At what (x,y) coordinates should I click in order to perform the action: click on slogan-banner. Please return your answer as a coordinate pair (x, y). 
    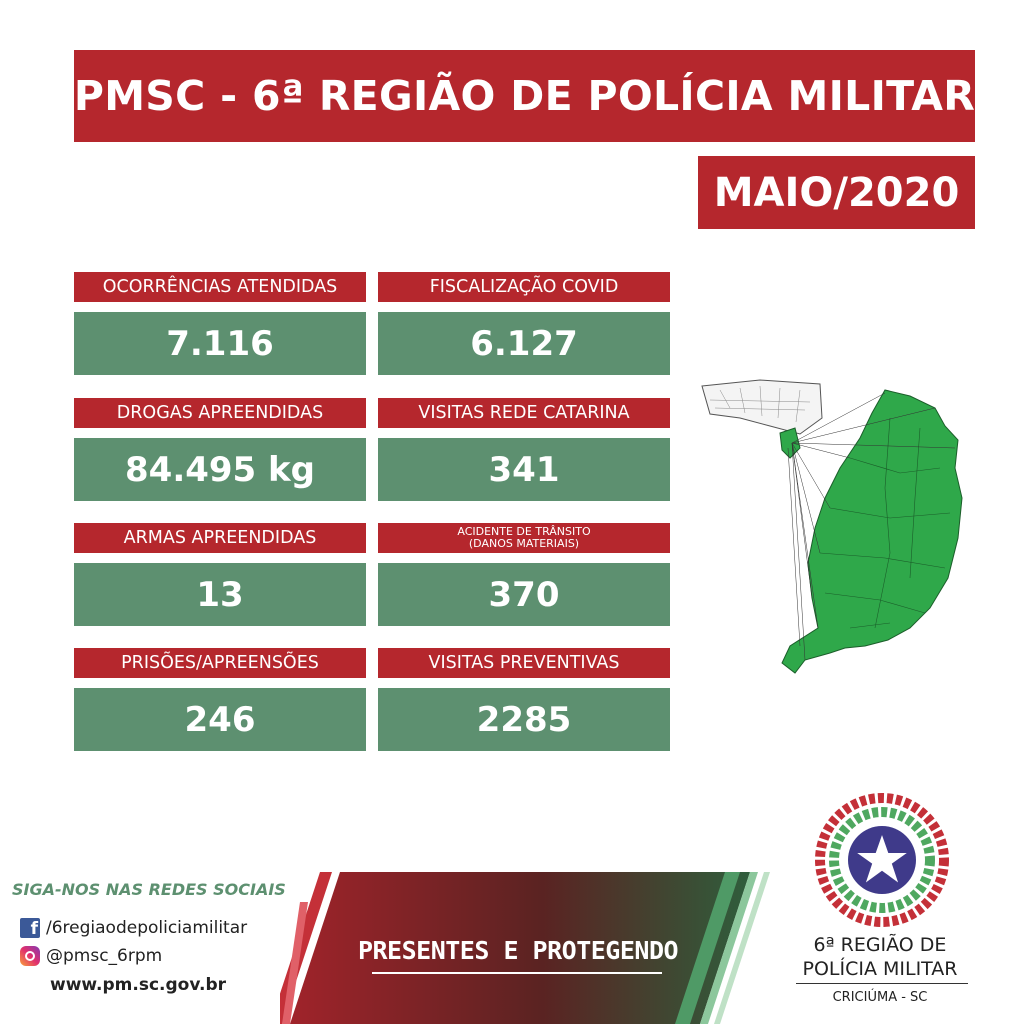
    Looking at the image, I should click on (525, 948).